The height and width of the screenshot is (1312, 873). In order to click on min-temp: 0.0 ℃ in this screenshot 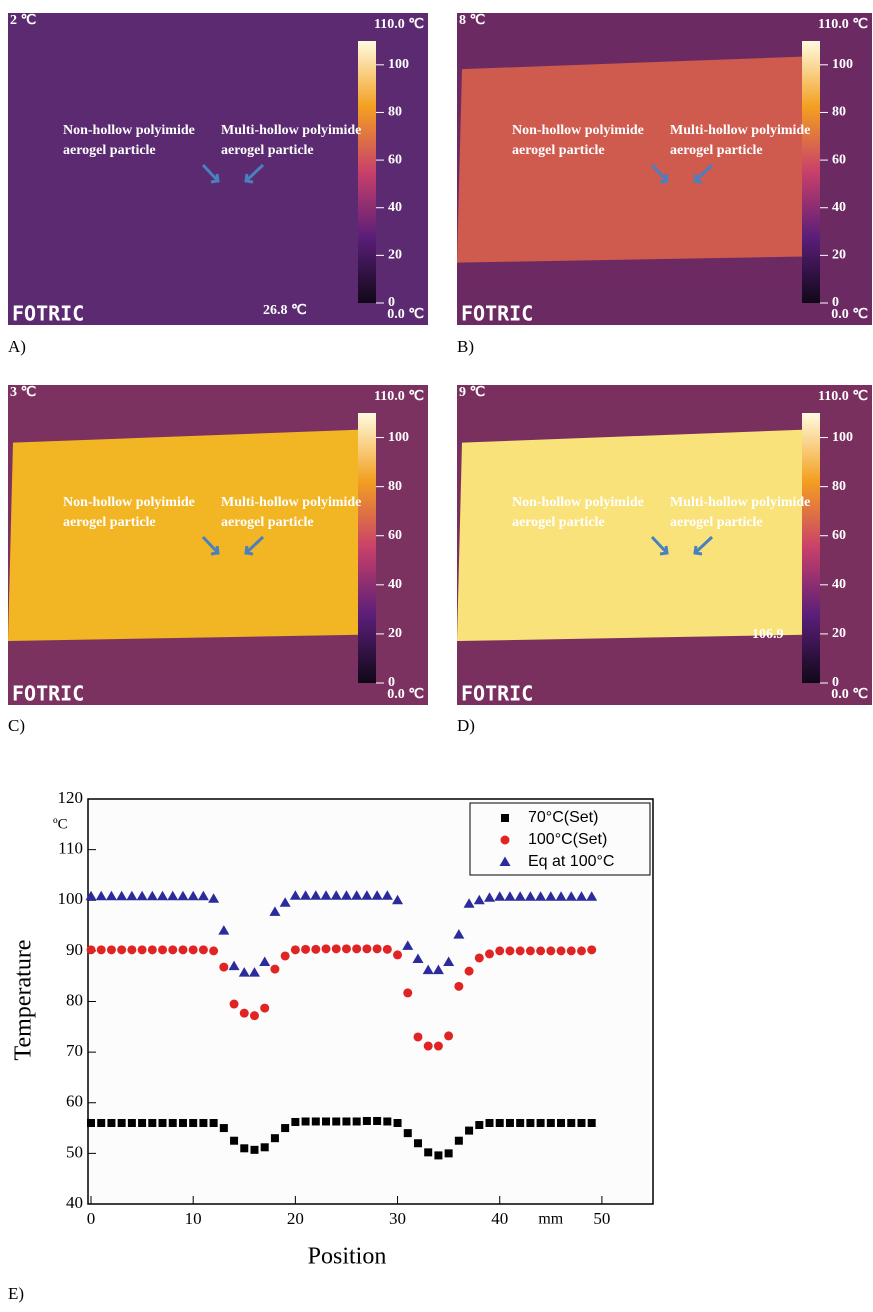, I will do `click(849, 314)`.